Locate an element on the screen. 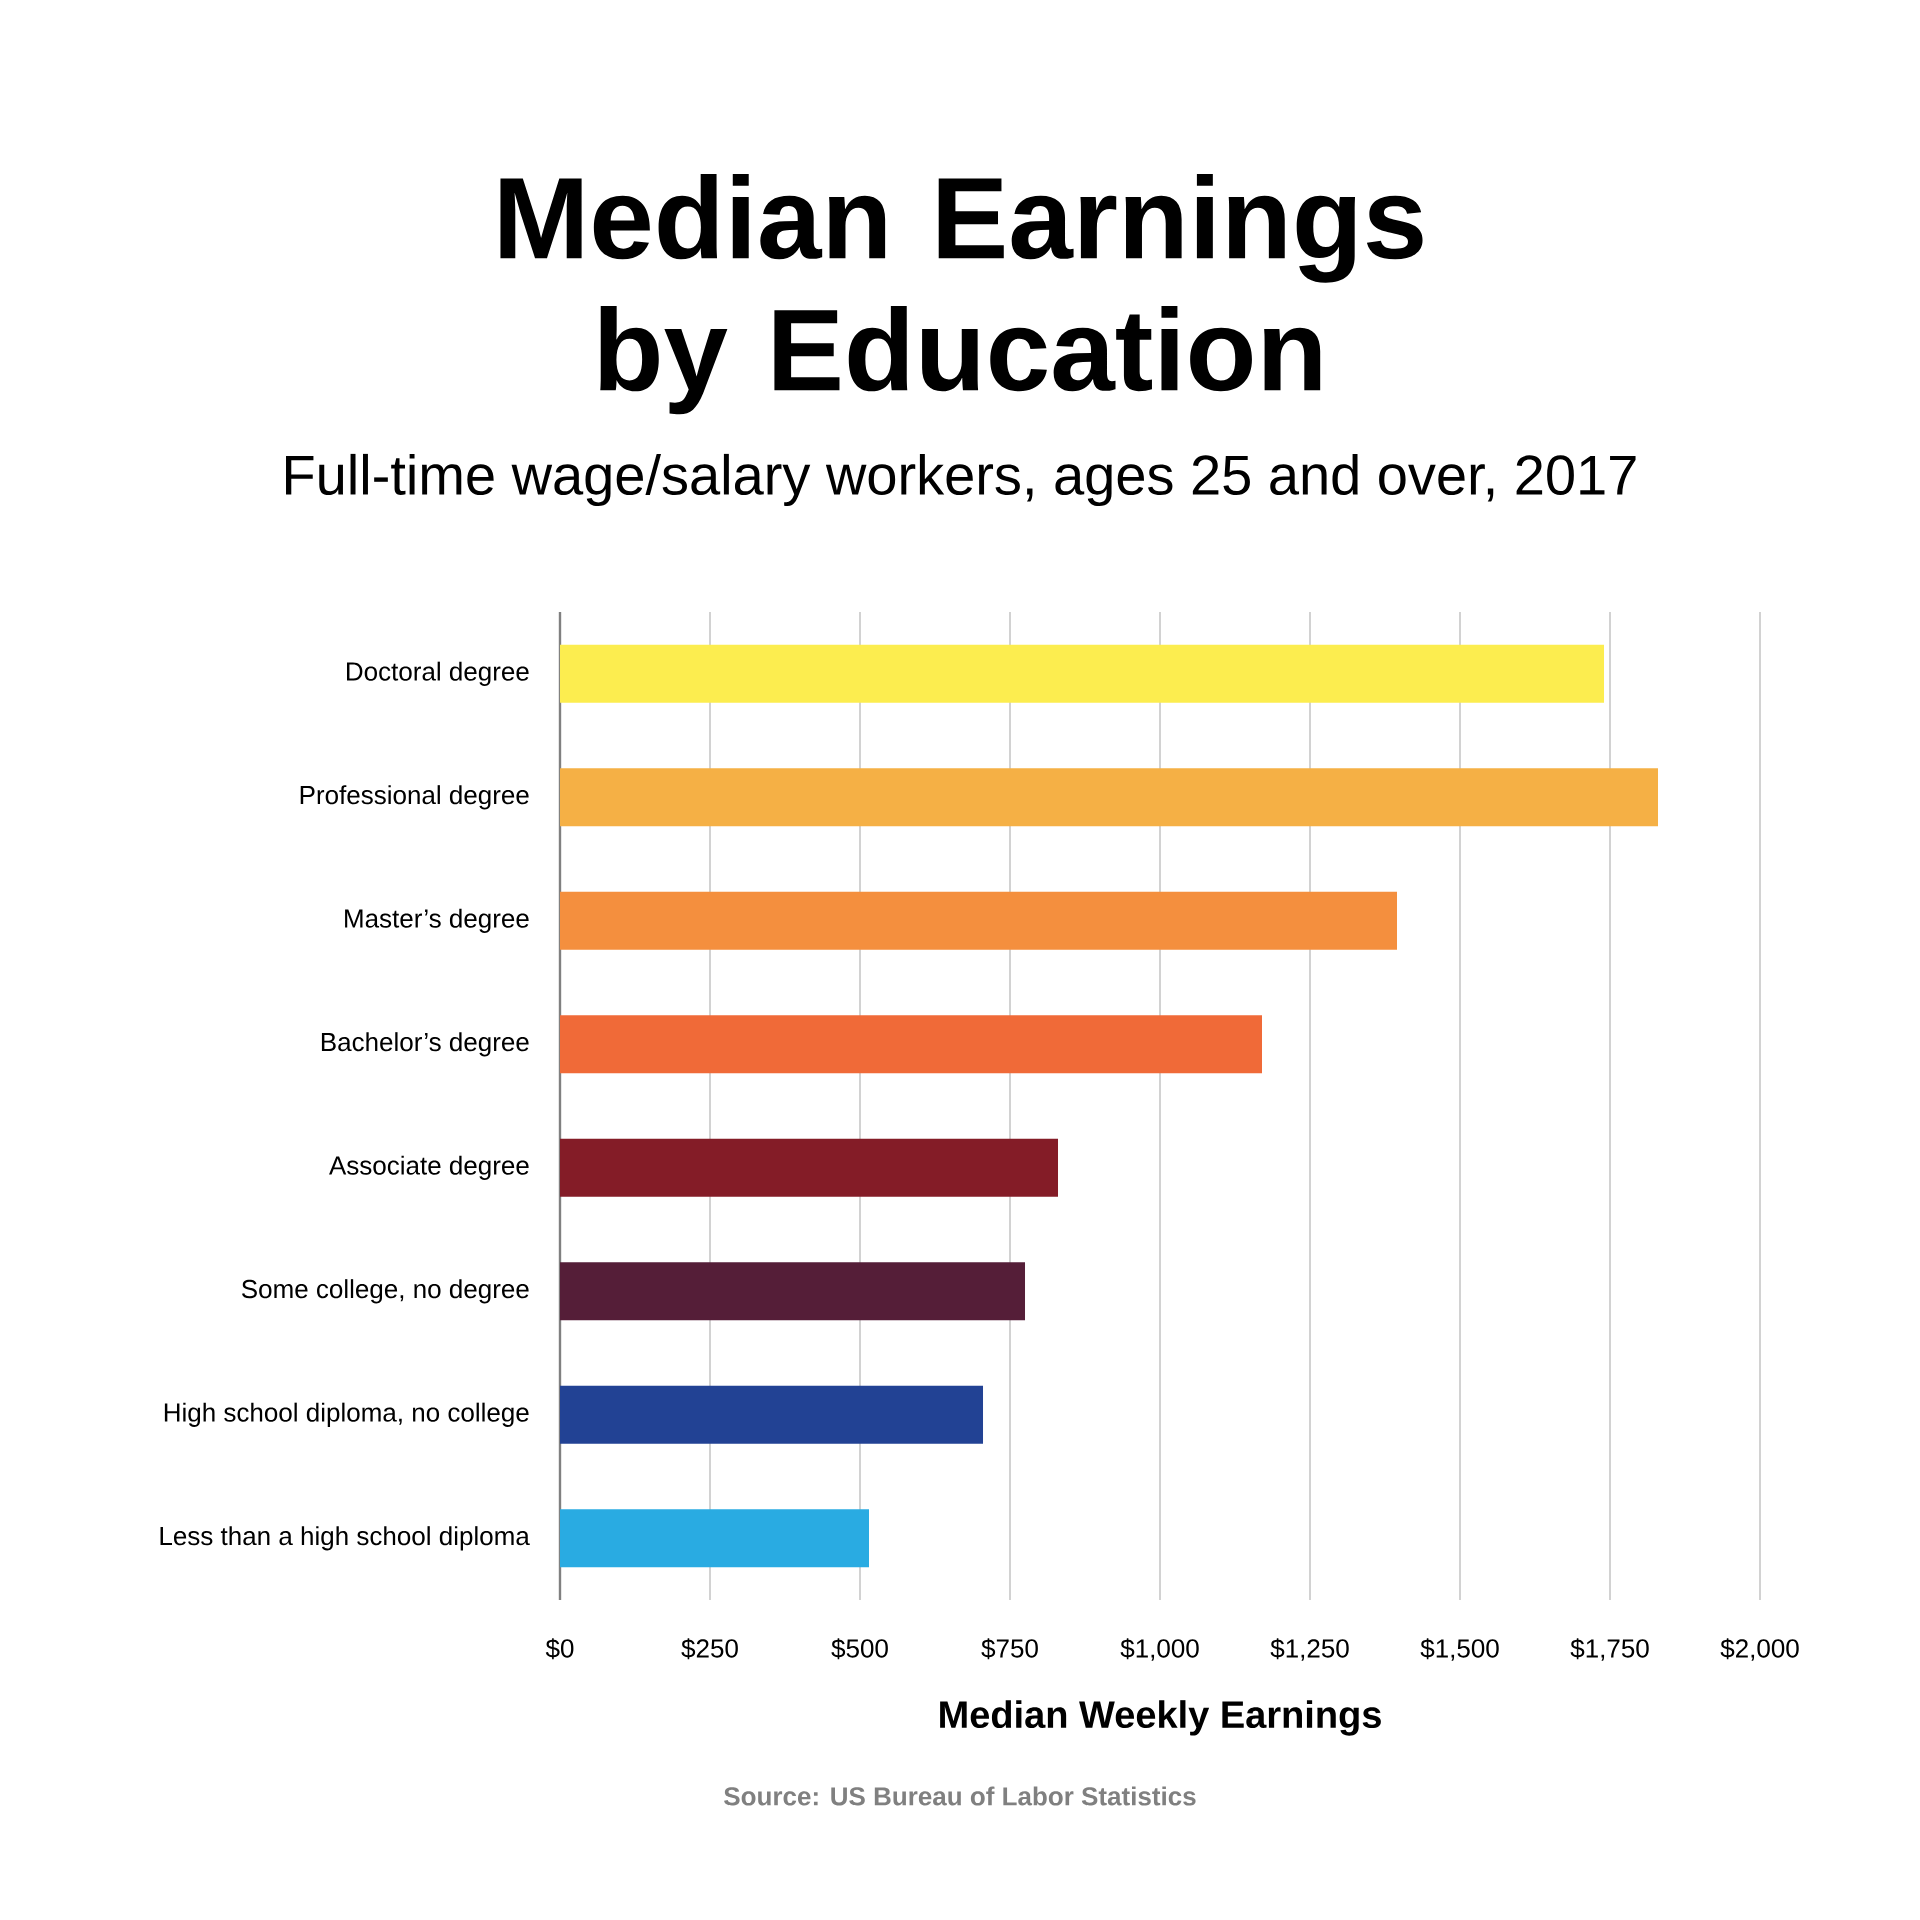 This screenshot has width=1920, height=1920. x-tick-label: $2,000 is located at coordinates (1759, 1649).